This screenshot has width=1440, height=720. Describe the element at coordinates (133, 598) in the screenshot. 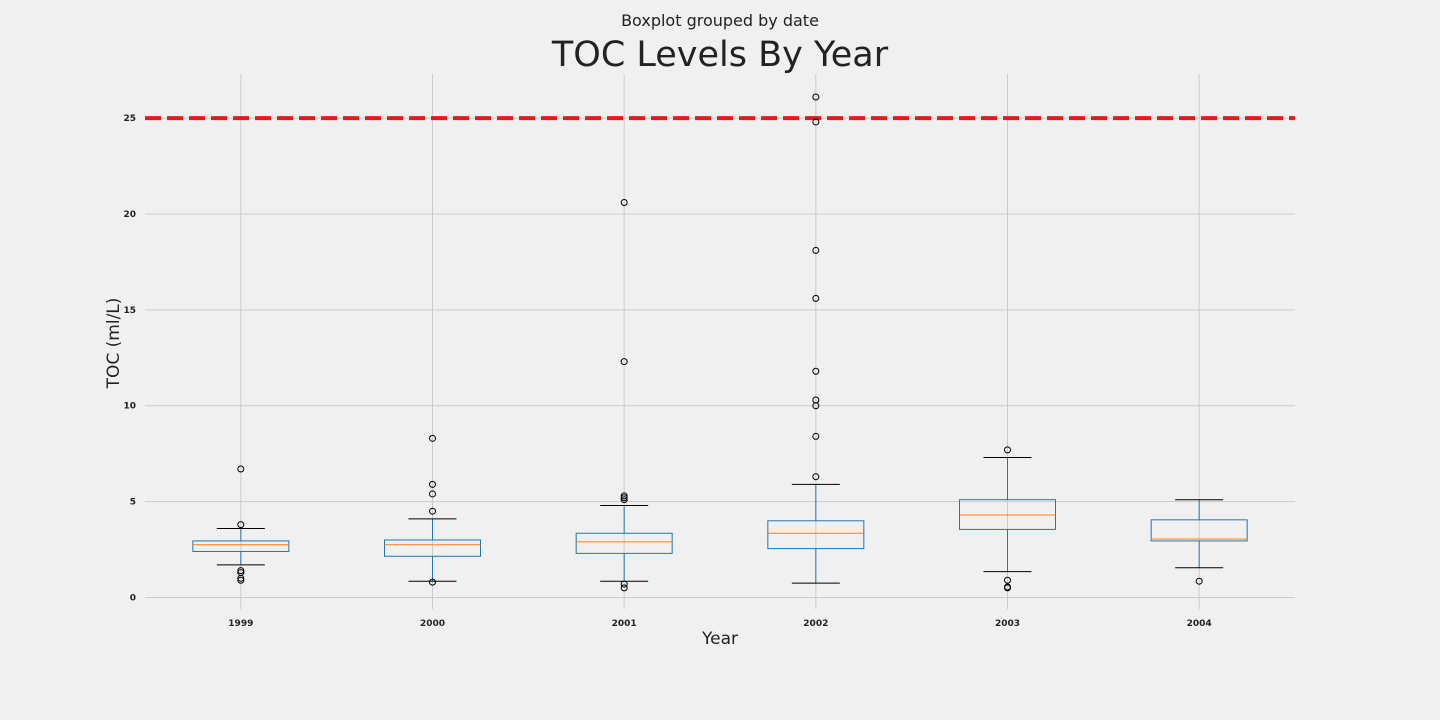

I see `y-tick-label: 0` at that location.